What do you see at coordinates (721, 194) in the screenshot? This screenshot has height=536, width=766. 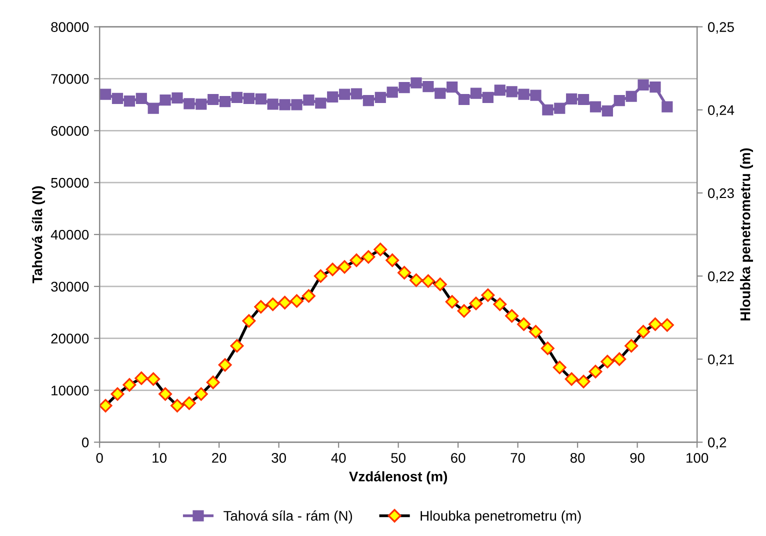 I see `y2-tick-label: 0,23` at bounding box center [721, 194].